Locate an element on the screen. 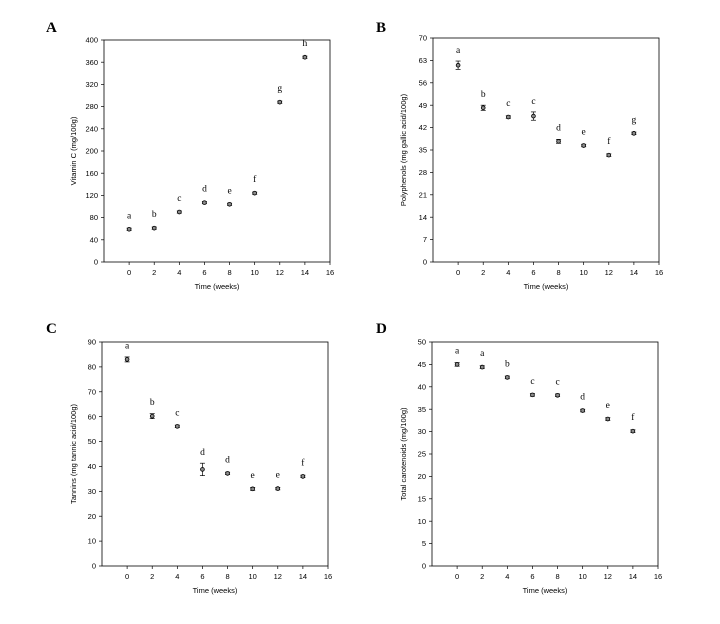  y-tick-label: 21 is located at coordinates (423, 194).